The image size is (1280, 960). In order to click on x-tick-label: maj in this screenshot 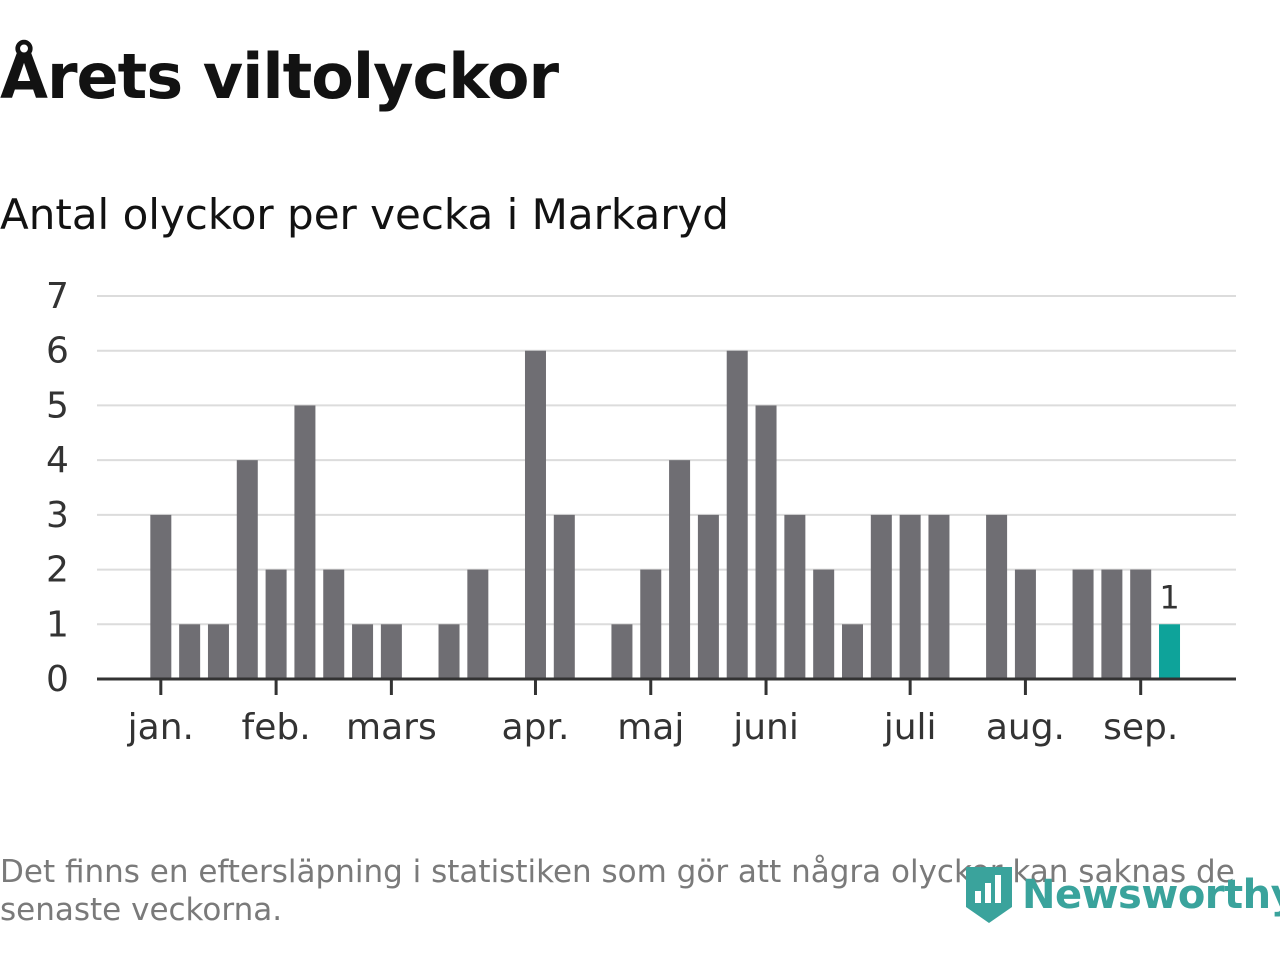, I will do `click(650, 727)`.